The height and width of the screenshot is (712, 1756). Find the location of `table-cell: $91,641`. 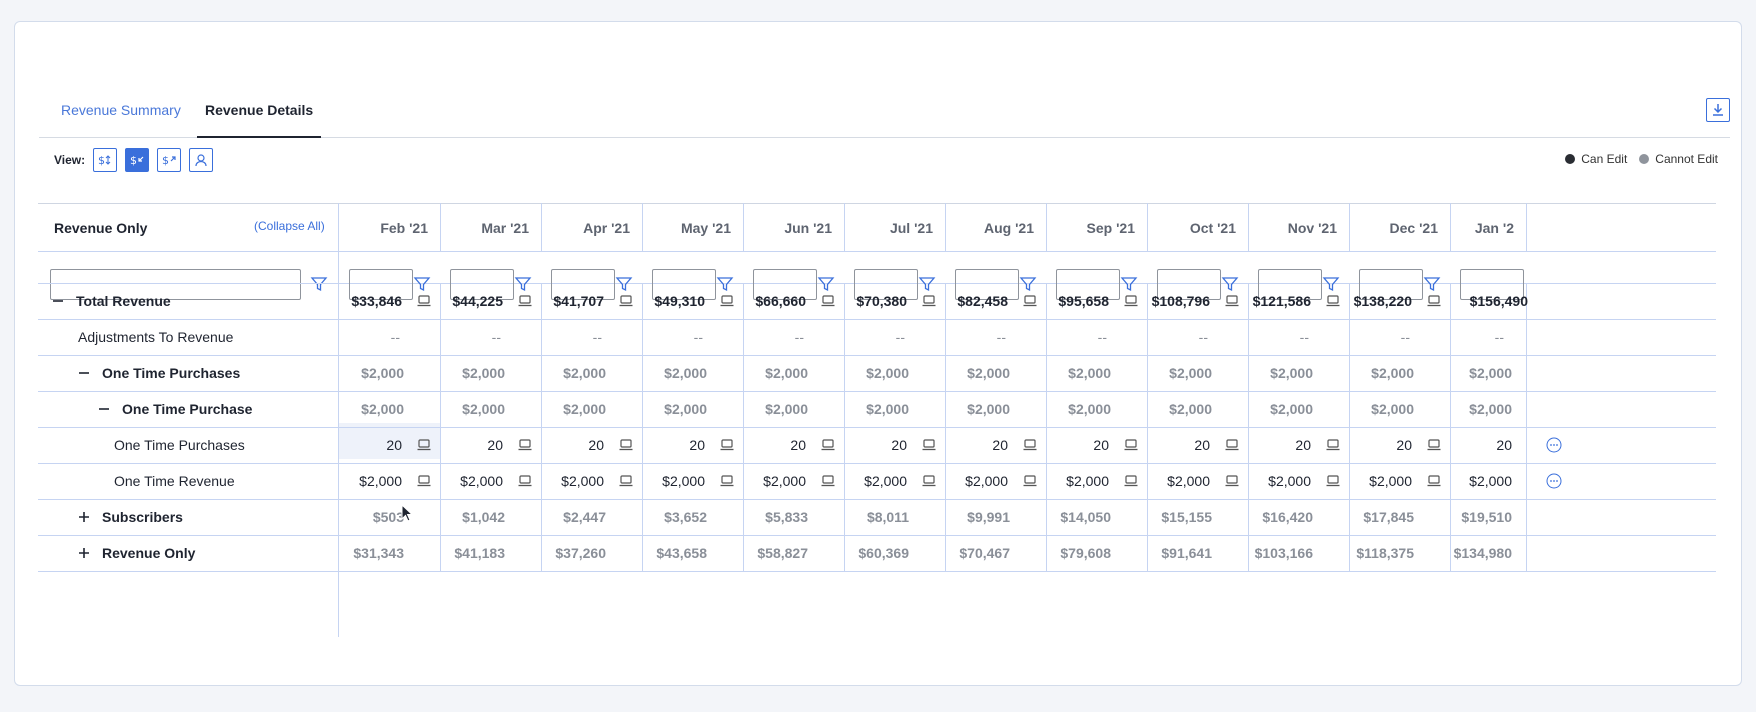

table-cell: $91,641 is located at coordinates (1186, 553).